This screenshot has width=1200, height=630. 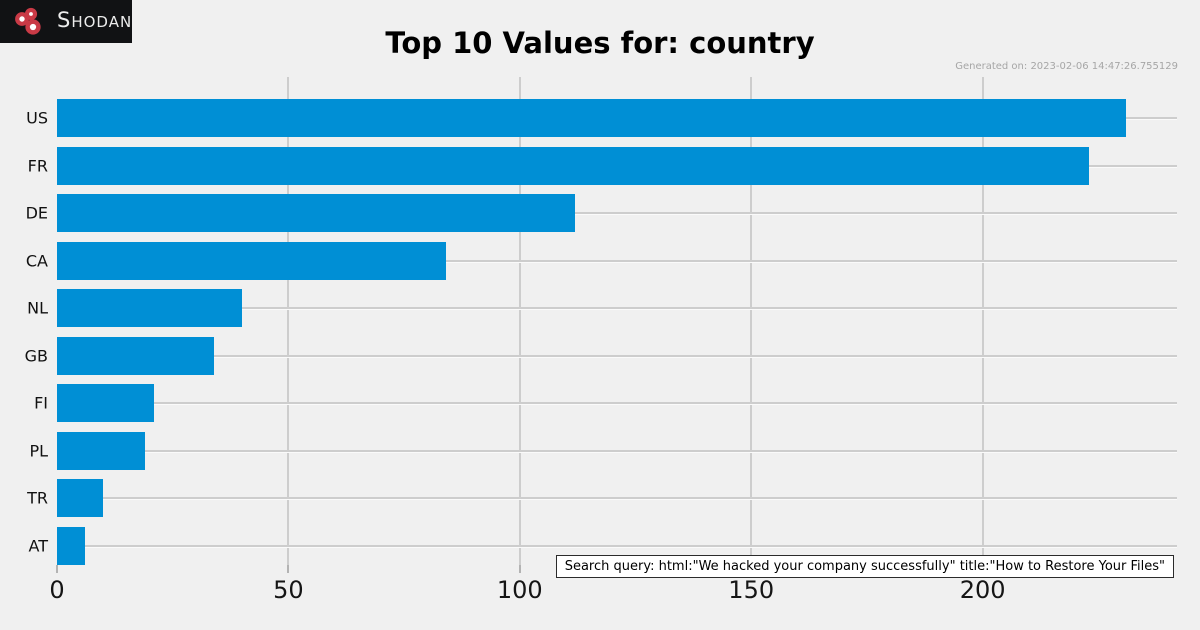 I want to click on x-tick-label-200: 200, so click(x=982, y=590).